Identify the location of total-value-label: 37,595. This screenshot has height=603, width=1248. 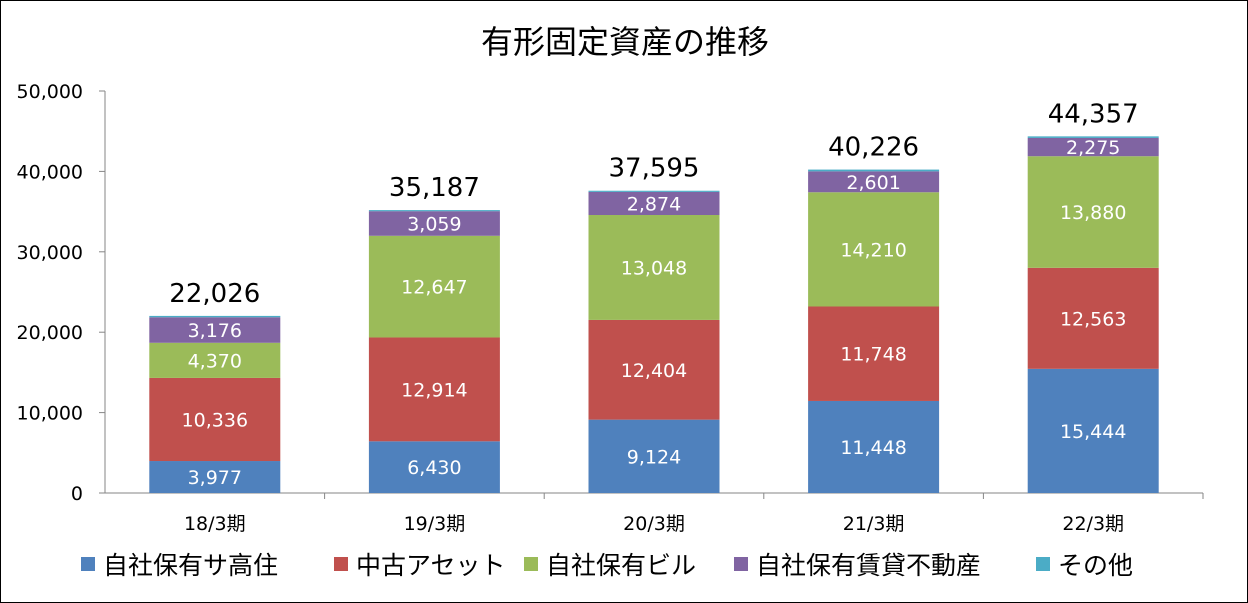
(654, 169).